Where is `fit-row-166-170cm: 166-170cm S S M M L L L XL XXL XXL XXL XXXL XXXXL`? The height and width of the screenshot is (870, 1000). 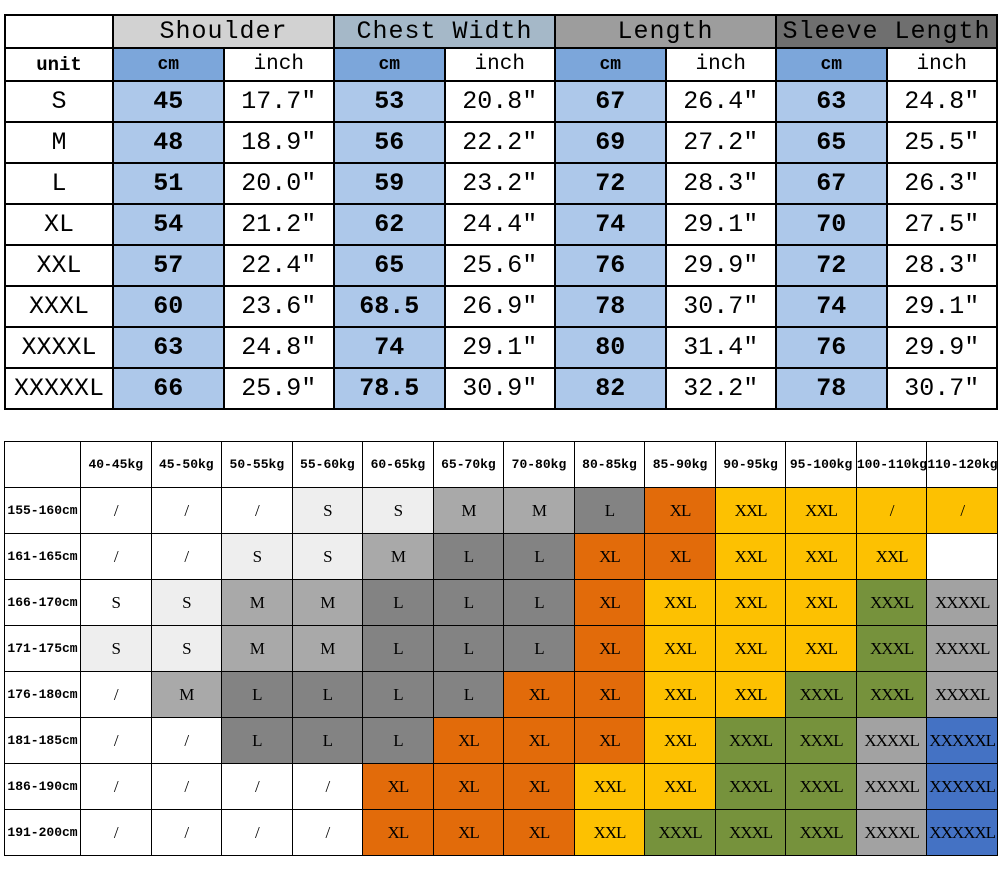 fit-row-166-170cm: 166-170cm S S M M L L L XL XXL XXL XXL XXXL XXXXL is located at coordinates (501, 602).